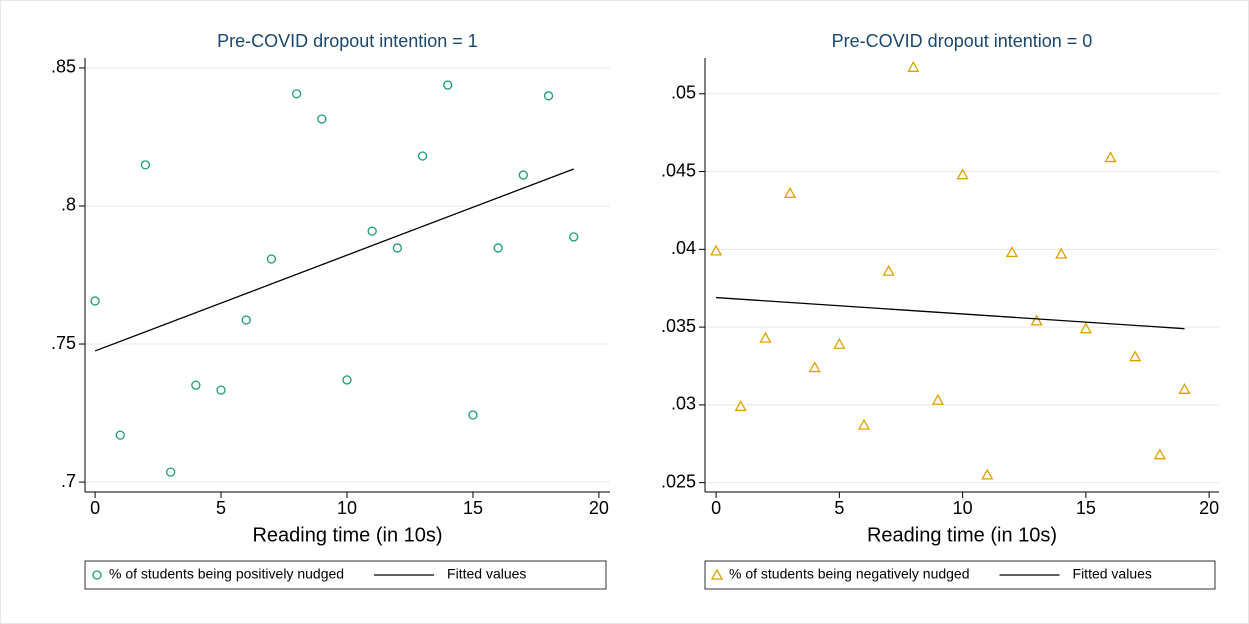 This screenshot has height=624, width=1249. I want to click on y-tick-label: .035, so click(678, 326).